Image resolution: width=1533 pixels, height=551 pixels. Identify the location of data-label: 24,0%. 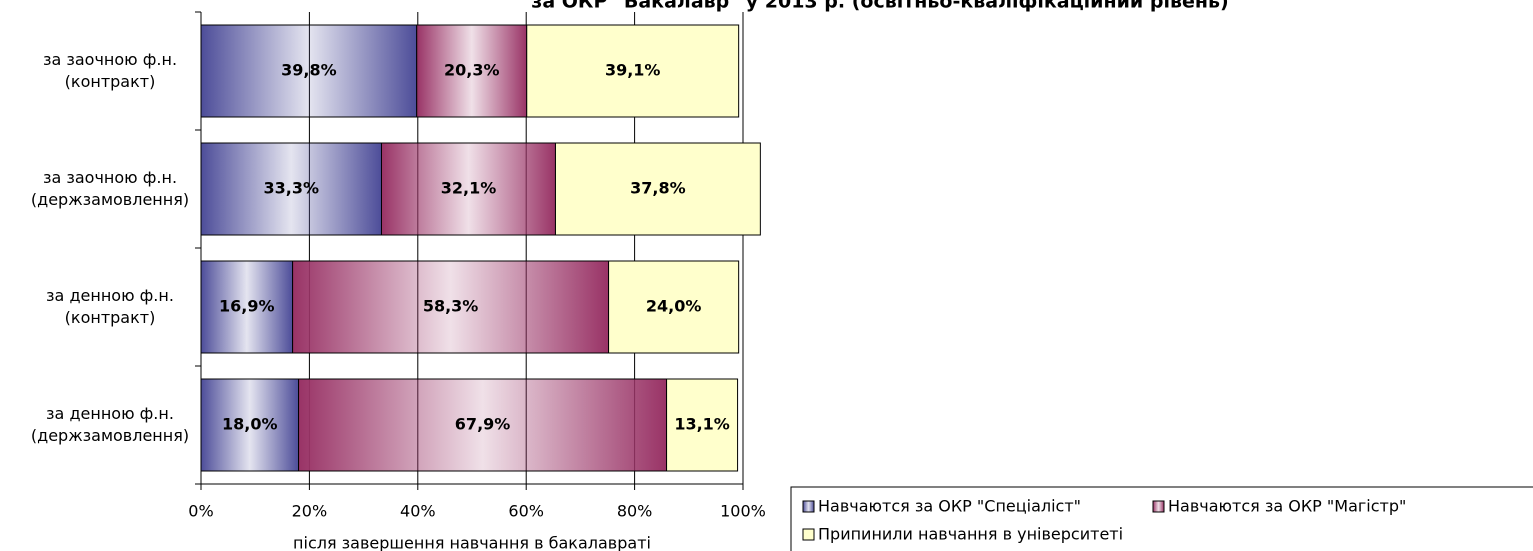
(674, 306).